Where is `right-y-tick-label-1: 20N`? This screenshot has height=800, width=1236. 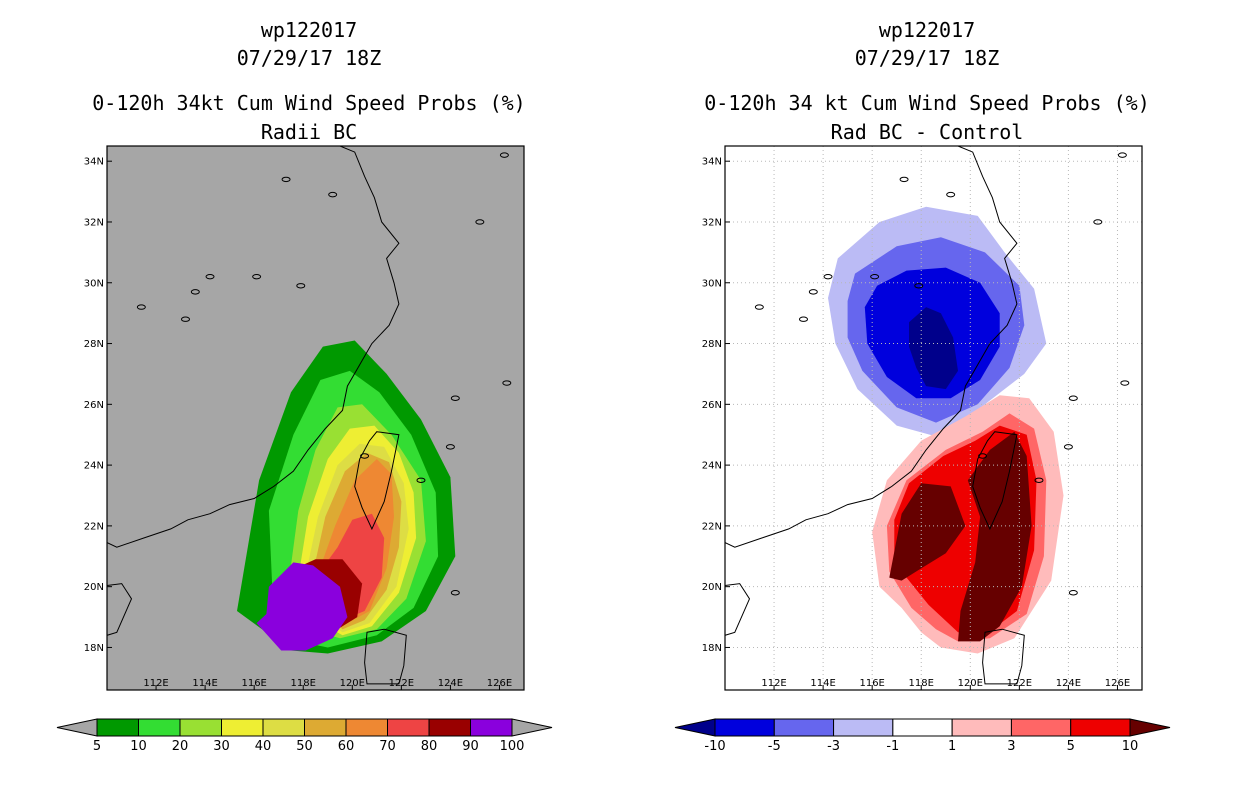
right-y-tick-label-1: 20N is located at coordinates (712, 587).